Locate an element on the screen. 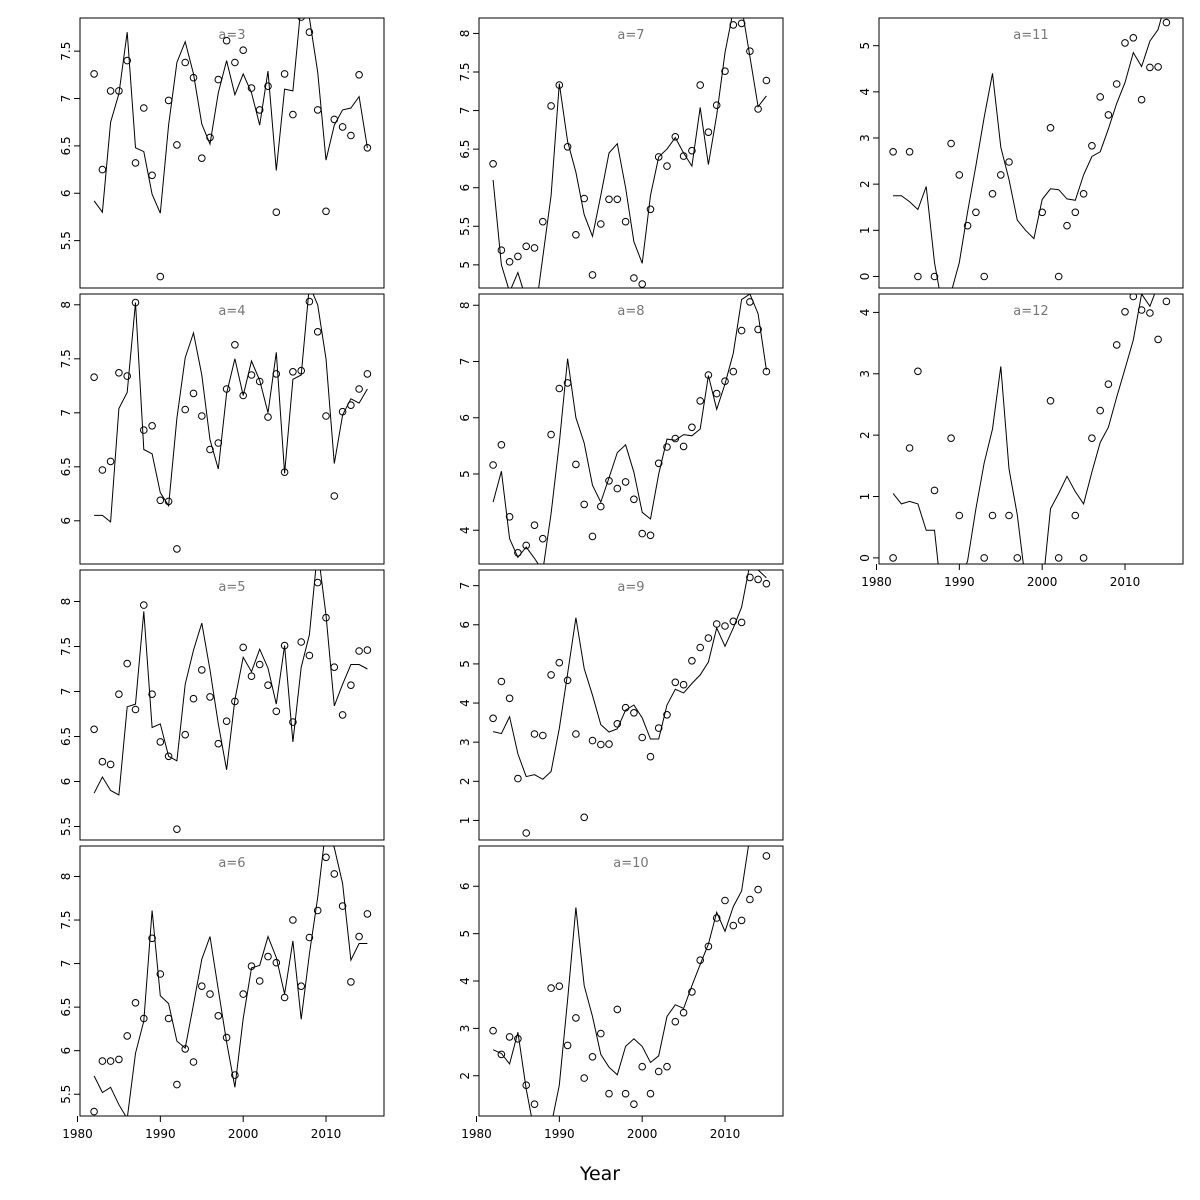  y-tick-label: 5 is located at coordinates (865, 46).